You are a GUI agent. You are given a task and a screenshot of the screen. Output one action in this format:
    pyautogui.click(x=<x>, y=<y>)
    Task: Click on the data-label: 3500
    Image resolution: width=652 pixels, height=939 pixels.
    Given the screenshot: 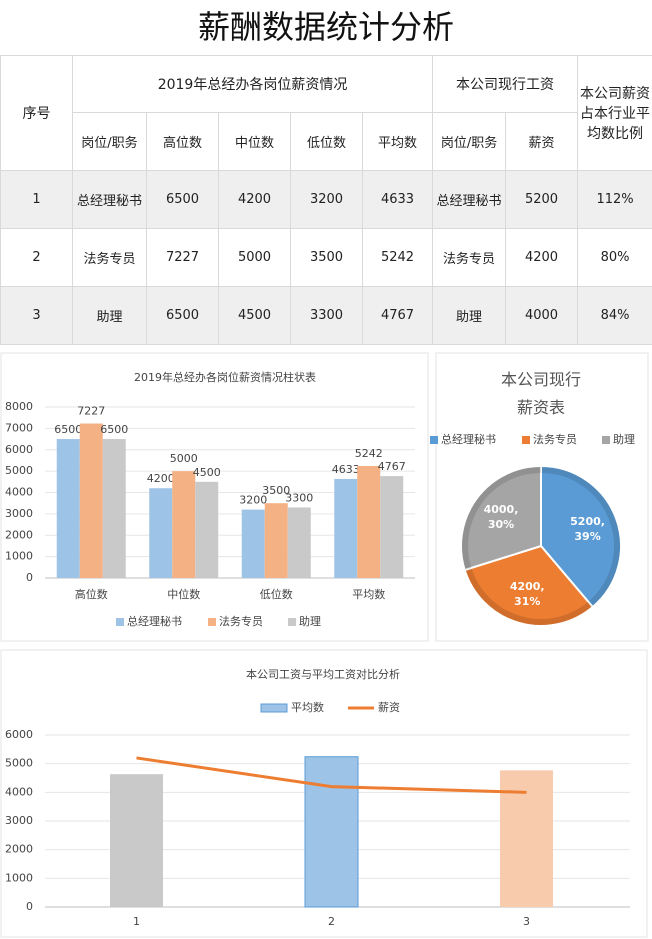 What is the action you would take?
    pyautogui.click(x=276, y=490)
    